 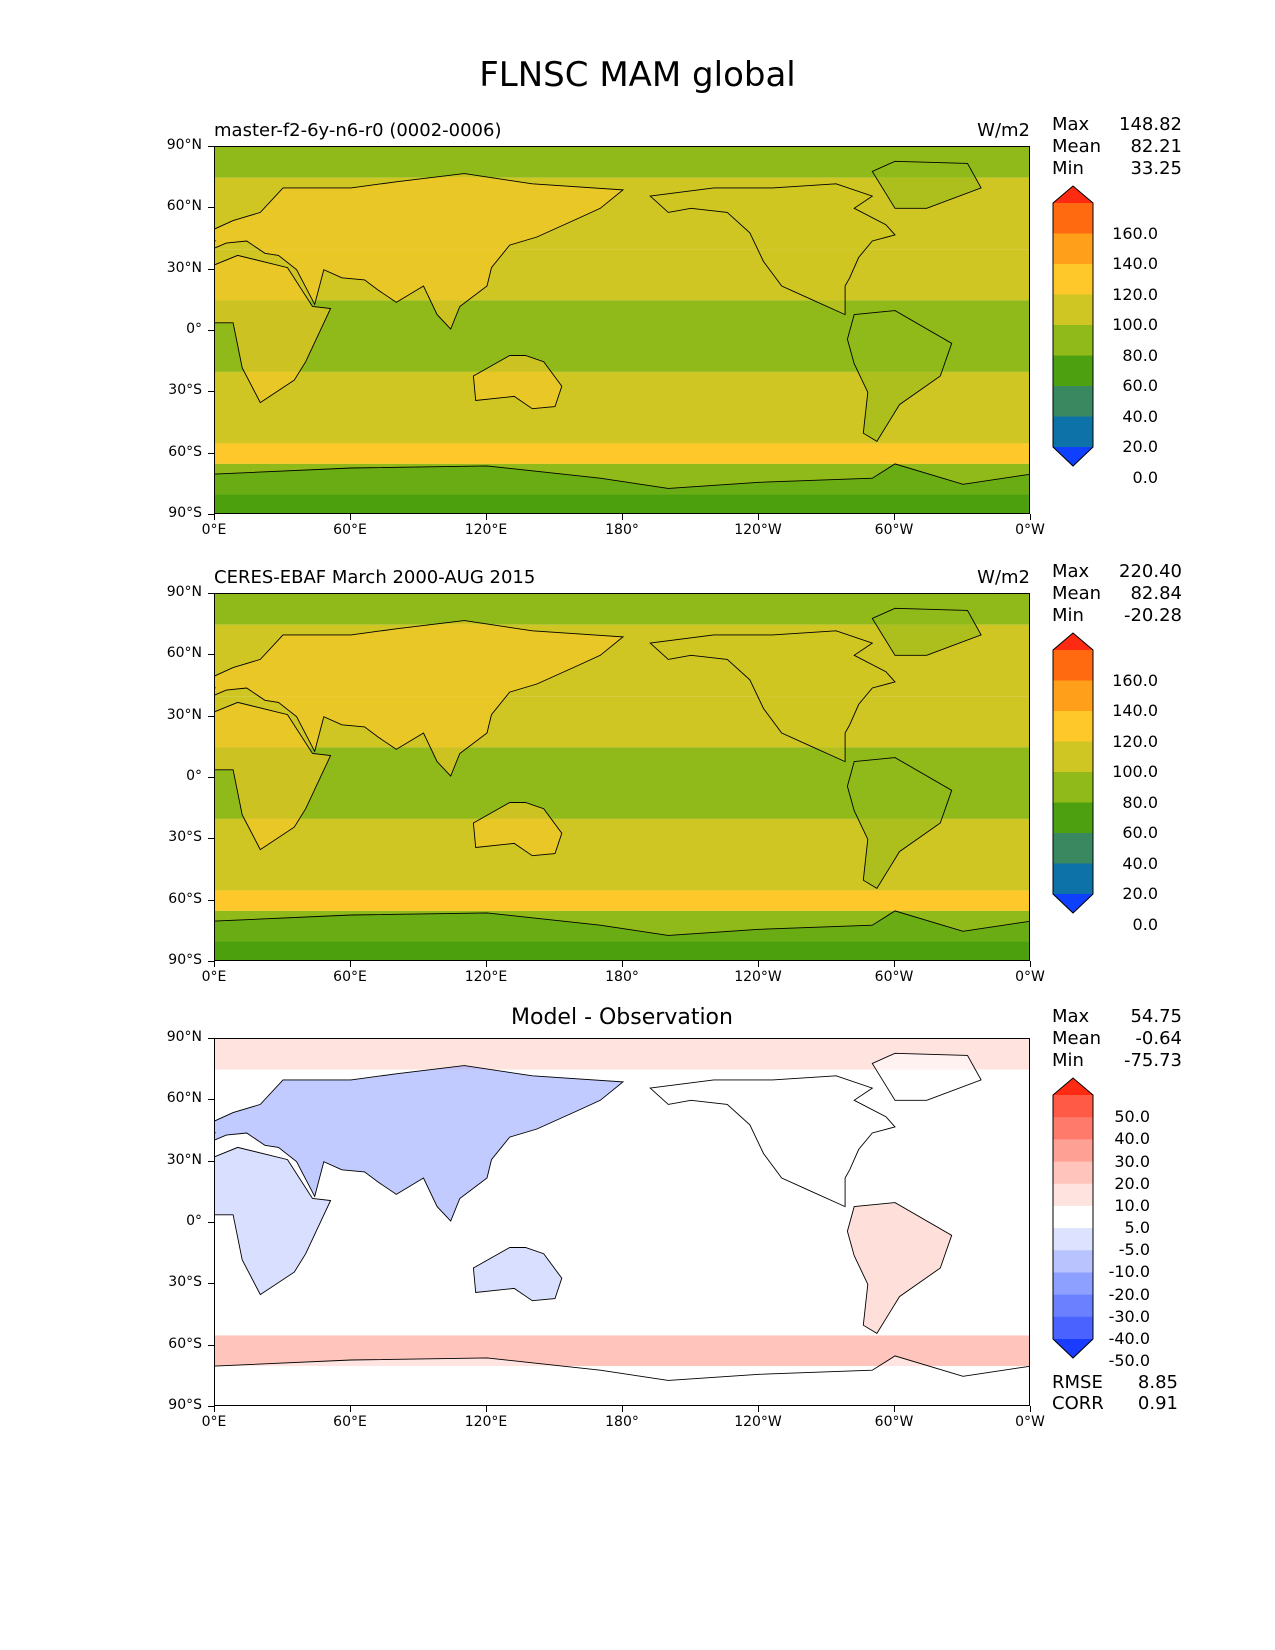 I want to click on stat-value: 148.82, so click(x=1150, y=124).